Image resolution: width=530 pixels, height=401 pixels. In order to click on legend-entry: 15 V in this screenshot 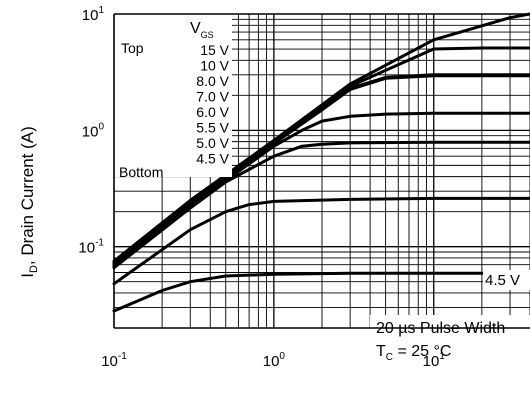, I will do `click(214, 50)`.